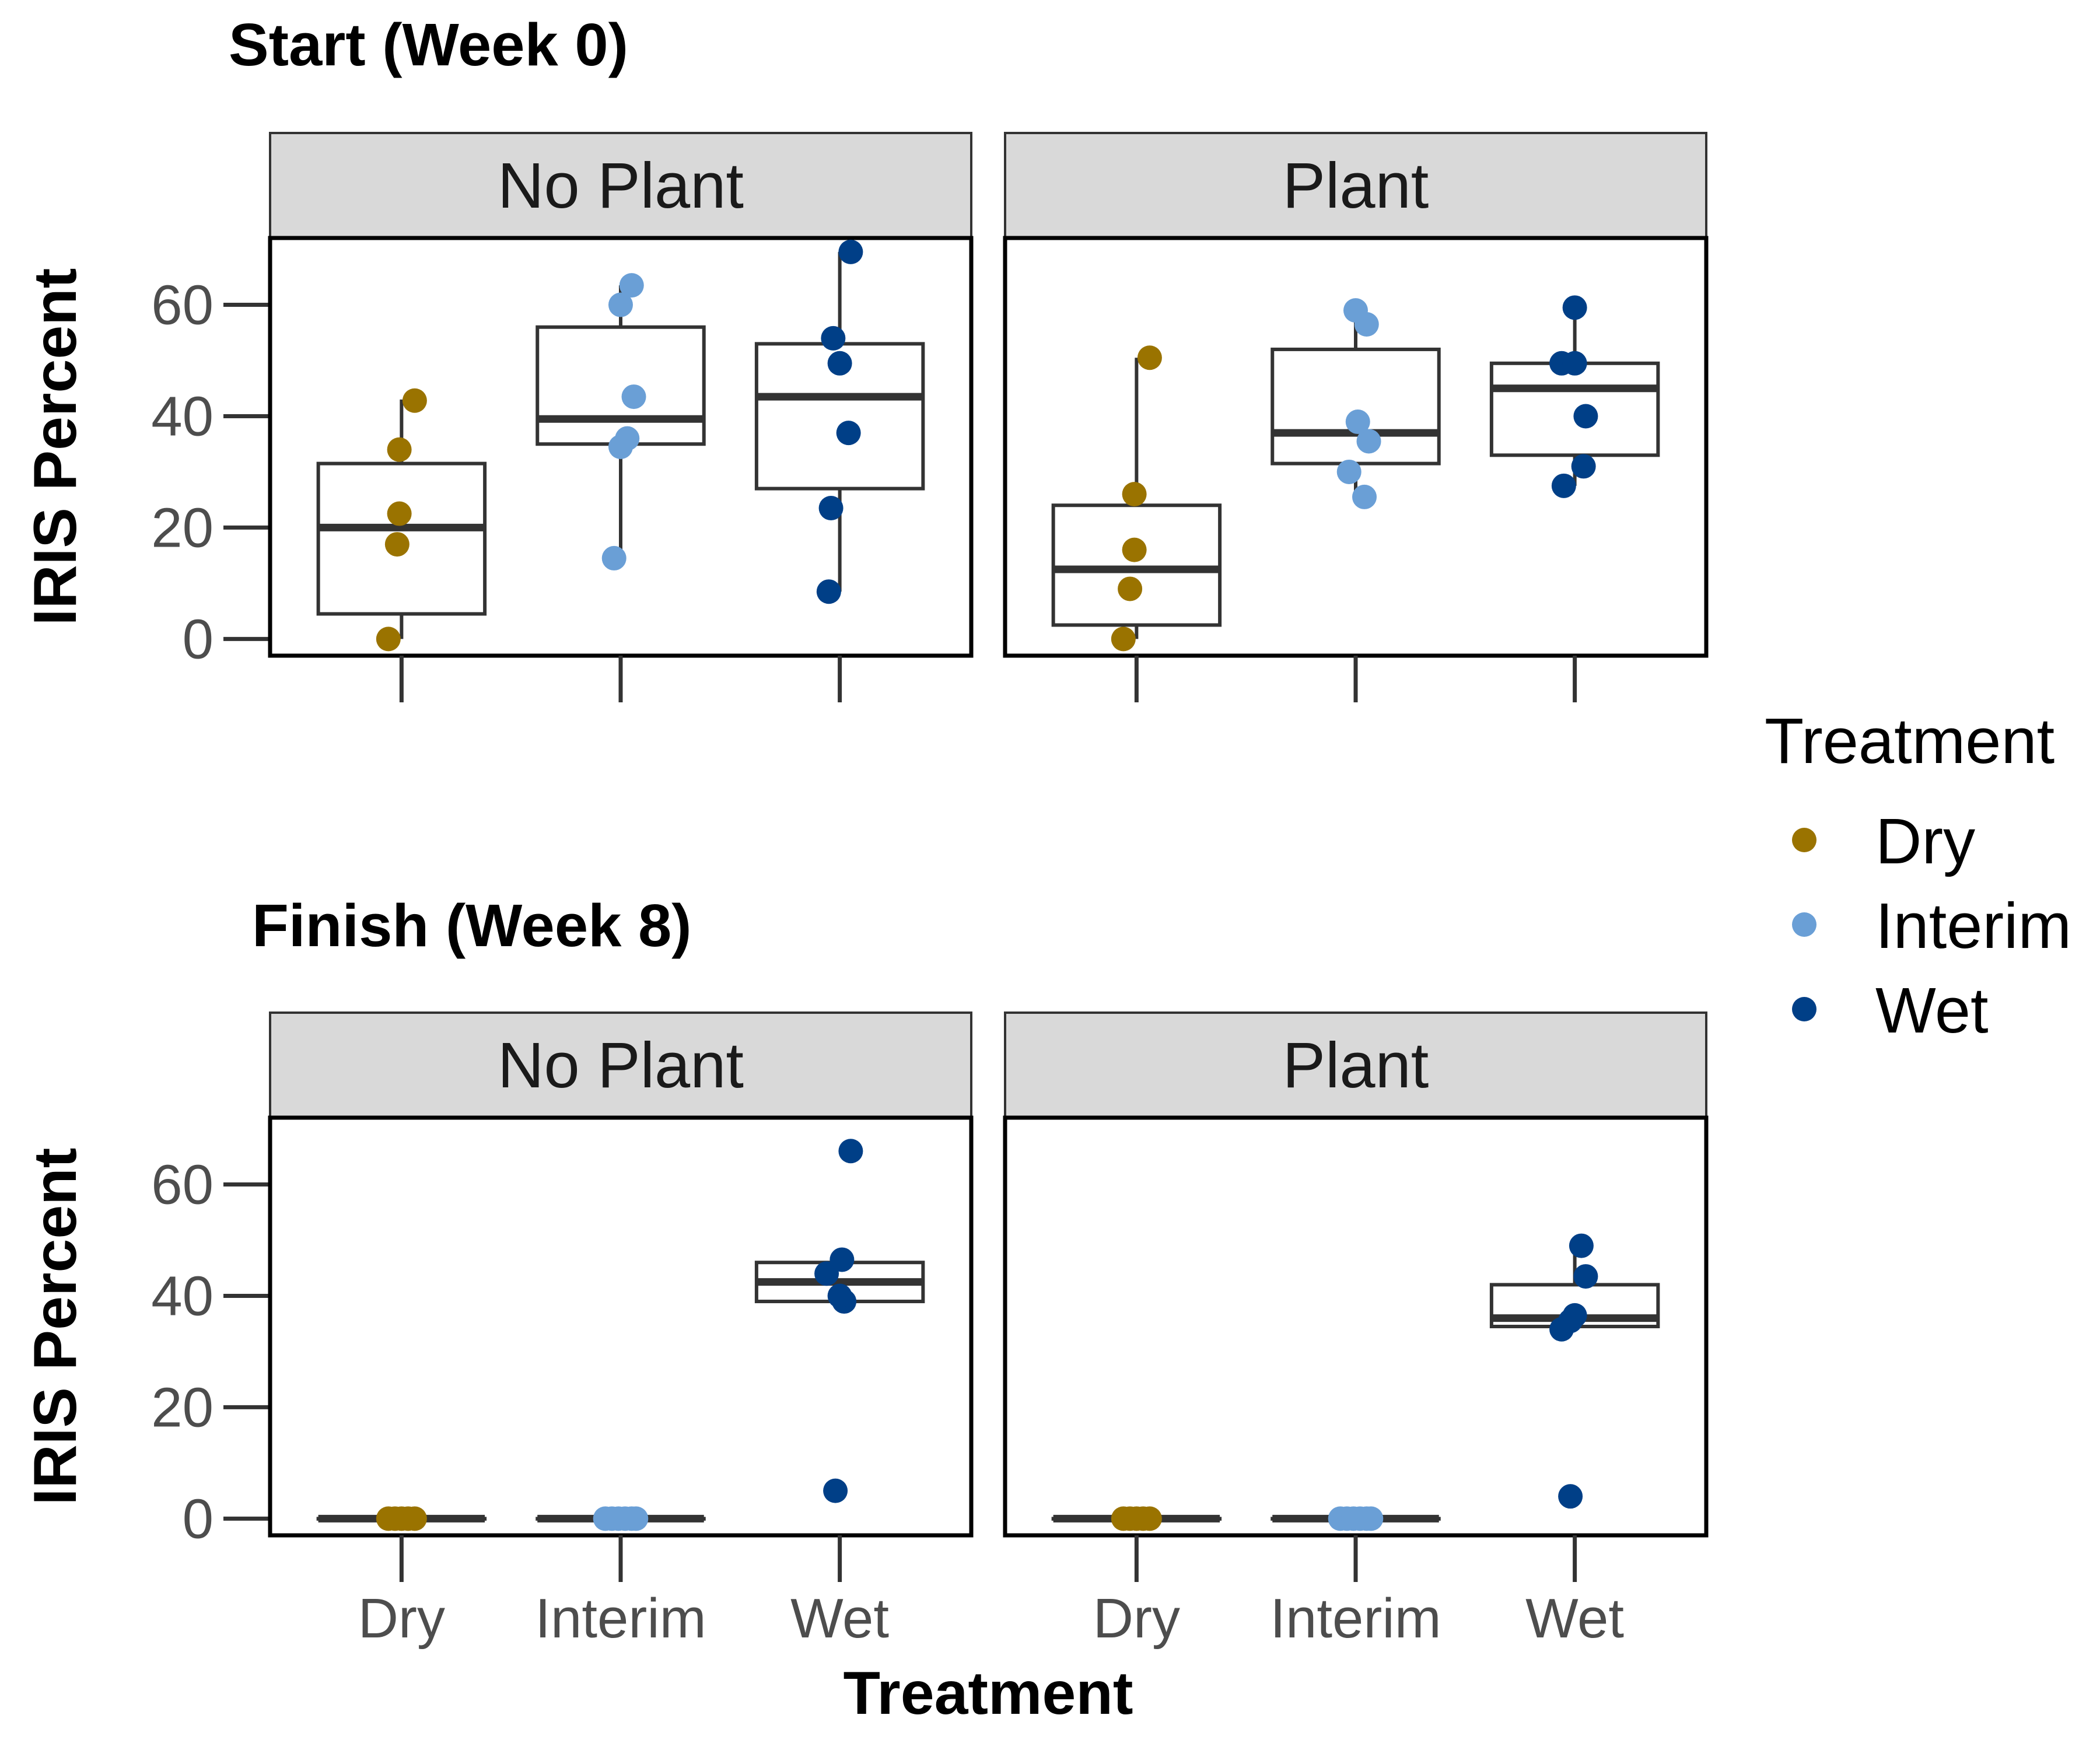 This screenshot has width=2100, height=1750. I want to click on y-tick-label-row1-20: 20, so click(182, 527).